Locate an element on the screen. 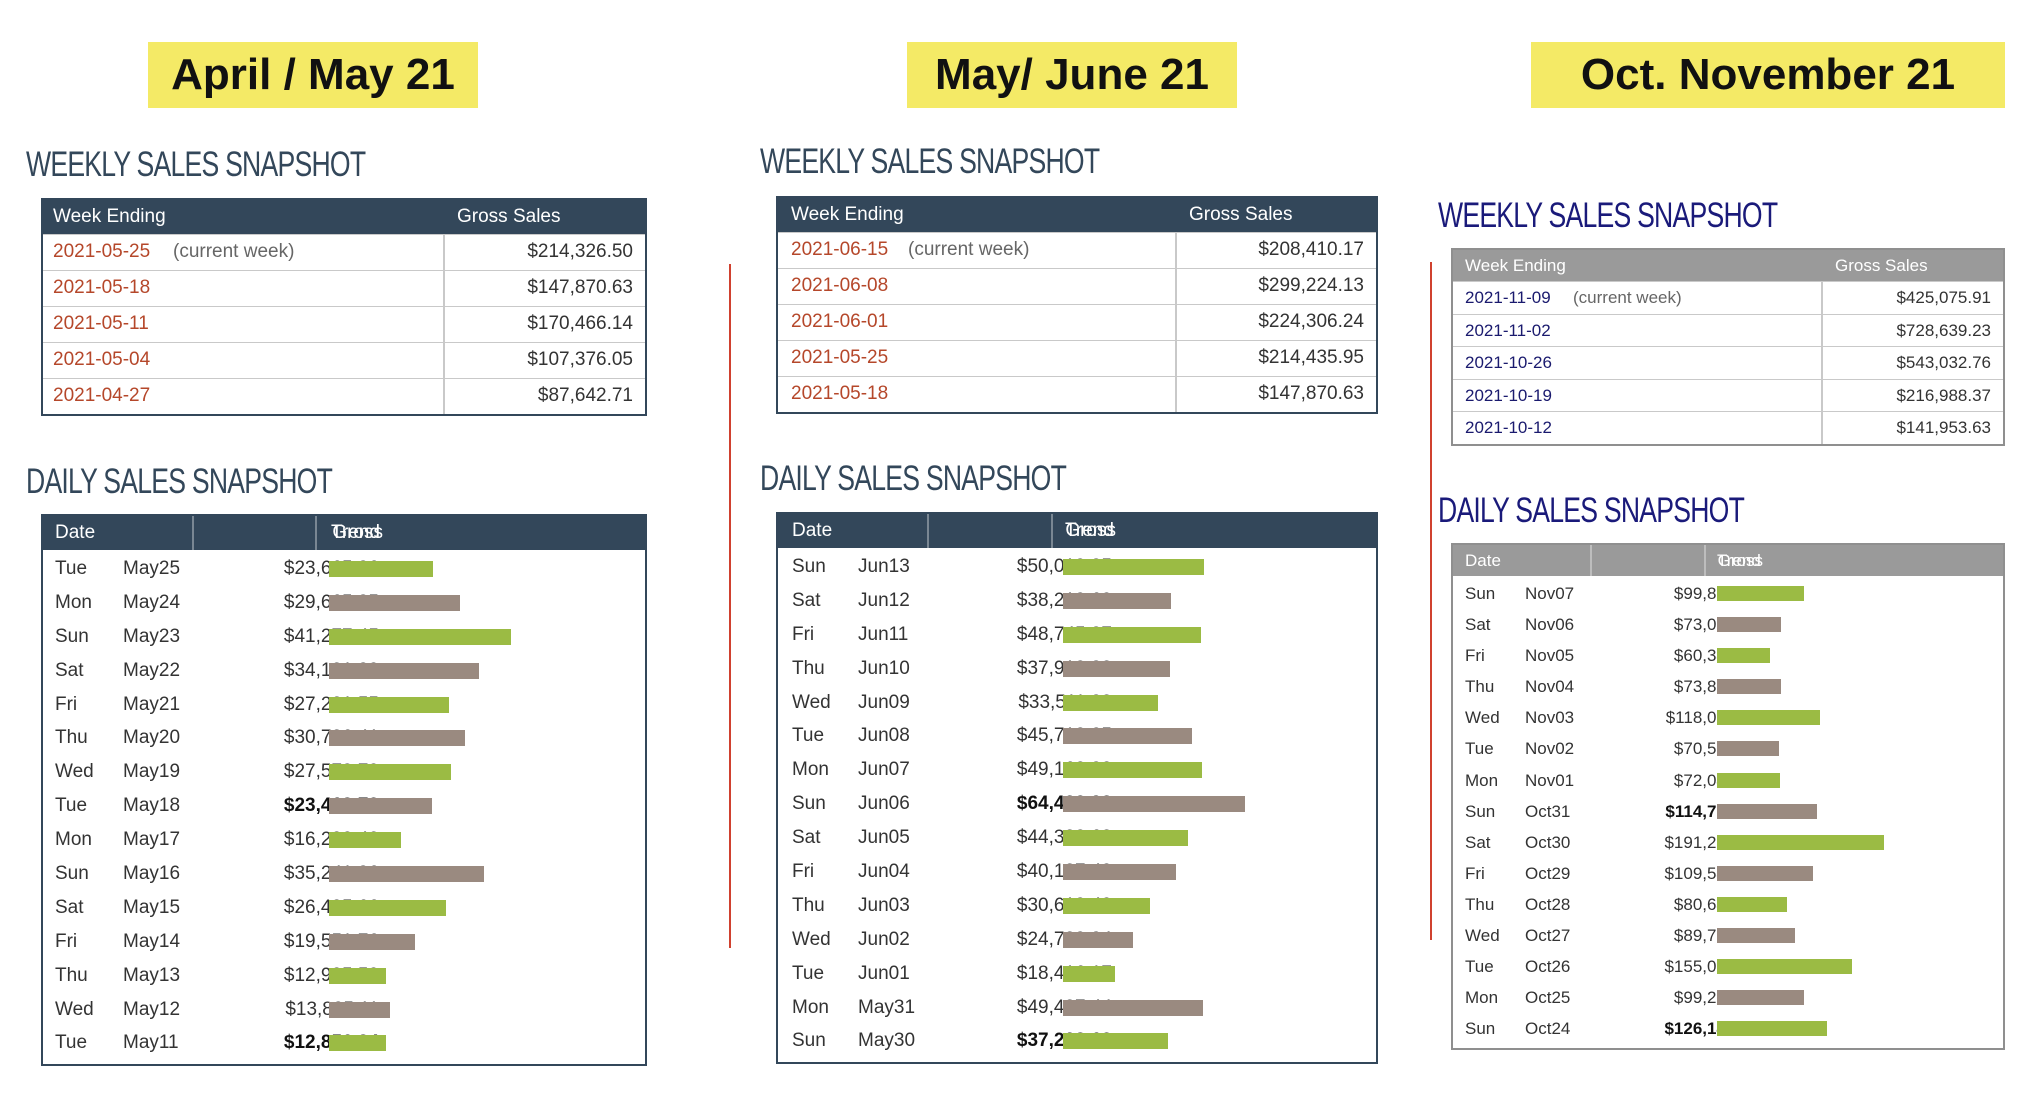 This screenshot has width=2030, height=1096. current-week-note: (current week) is located at coordinates (1627, 297).